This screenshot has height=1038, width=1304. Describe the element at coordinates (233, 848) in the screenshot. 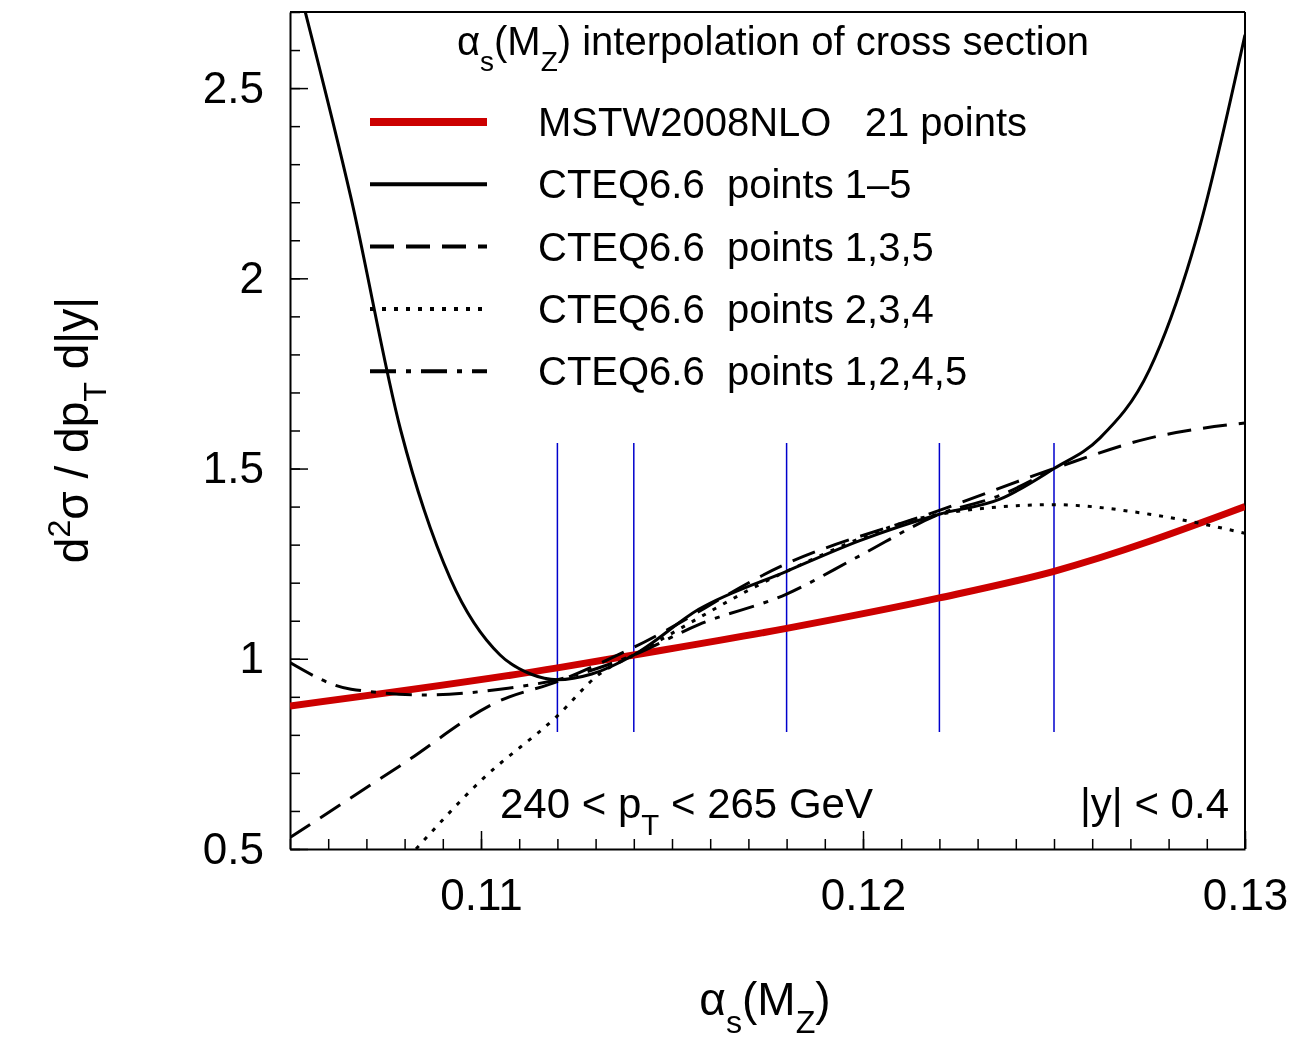

I see `y-tick-label: 0.5` at that location.